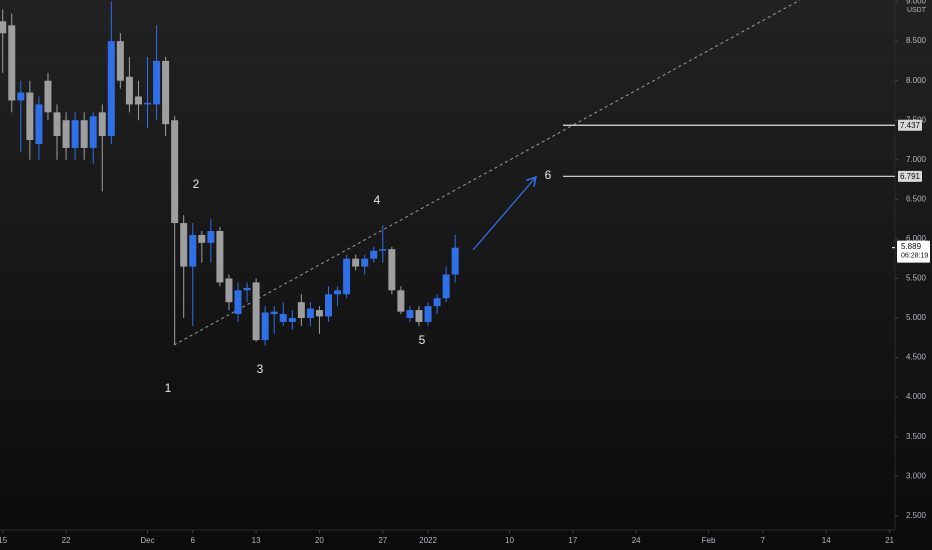  I want to click on x-tick-label: 6, so click(193, 540).